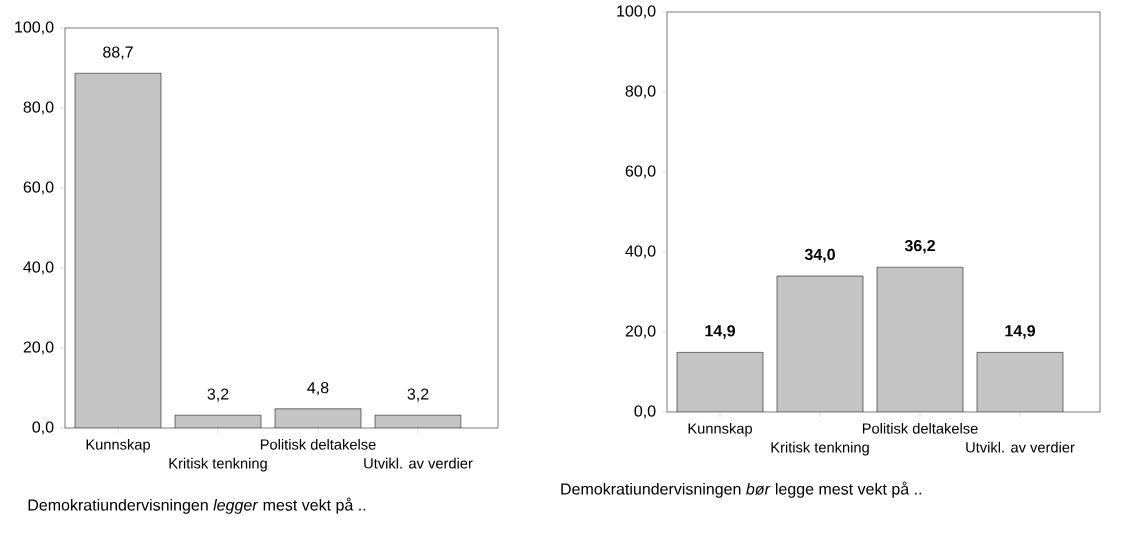 The image size is (1144, 542). Describe the element at coordinates (318, 388) in the screenshot. I see `data-label: 4,8` at that location.